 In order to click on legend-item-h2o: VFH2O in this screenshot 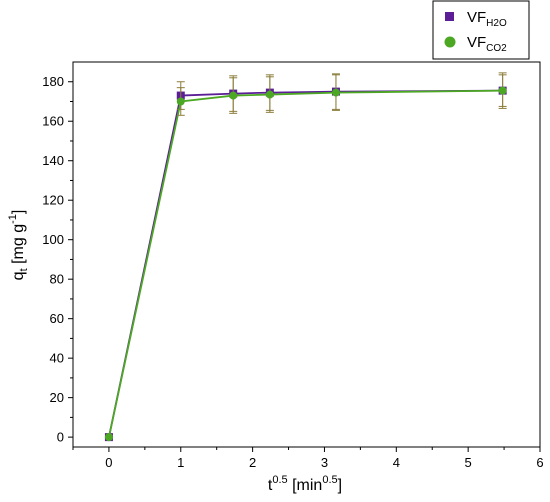, I will do `click(476, 19)`.